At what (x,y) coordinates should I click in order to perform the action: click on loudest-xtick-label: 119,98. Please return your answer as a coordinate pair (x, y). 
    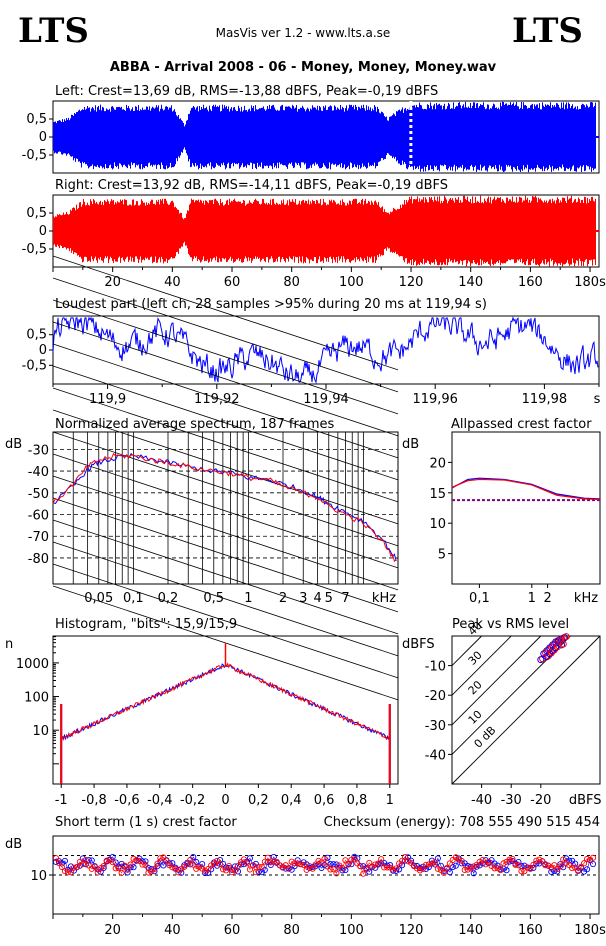
    Looking at the image, I should click on (545, 399).